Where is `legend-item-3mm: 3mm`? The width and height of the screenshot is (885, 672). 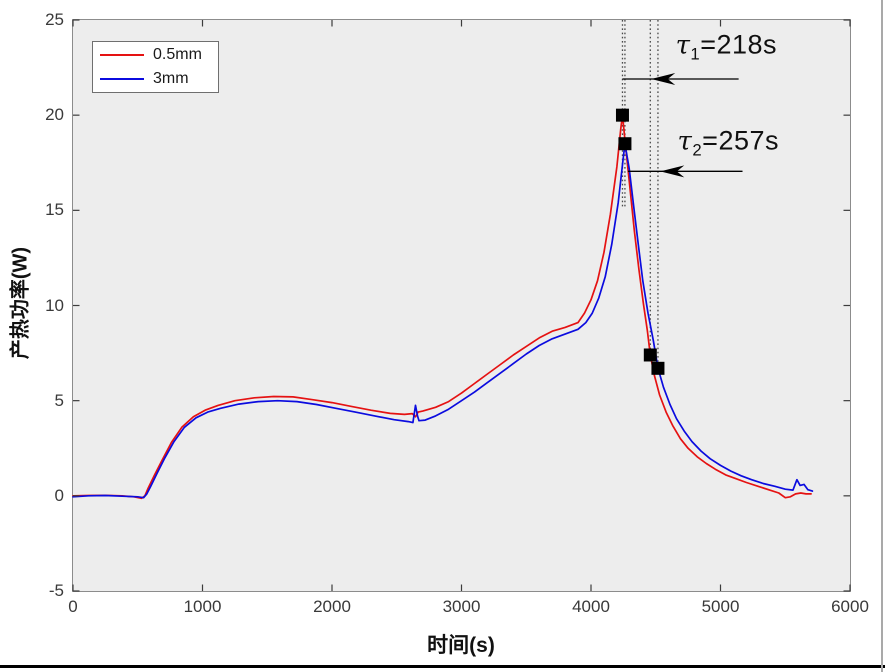
legend-item-3mm: 3mm is located at coordinates (155, 79).